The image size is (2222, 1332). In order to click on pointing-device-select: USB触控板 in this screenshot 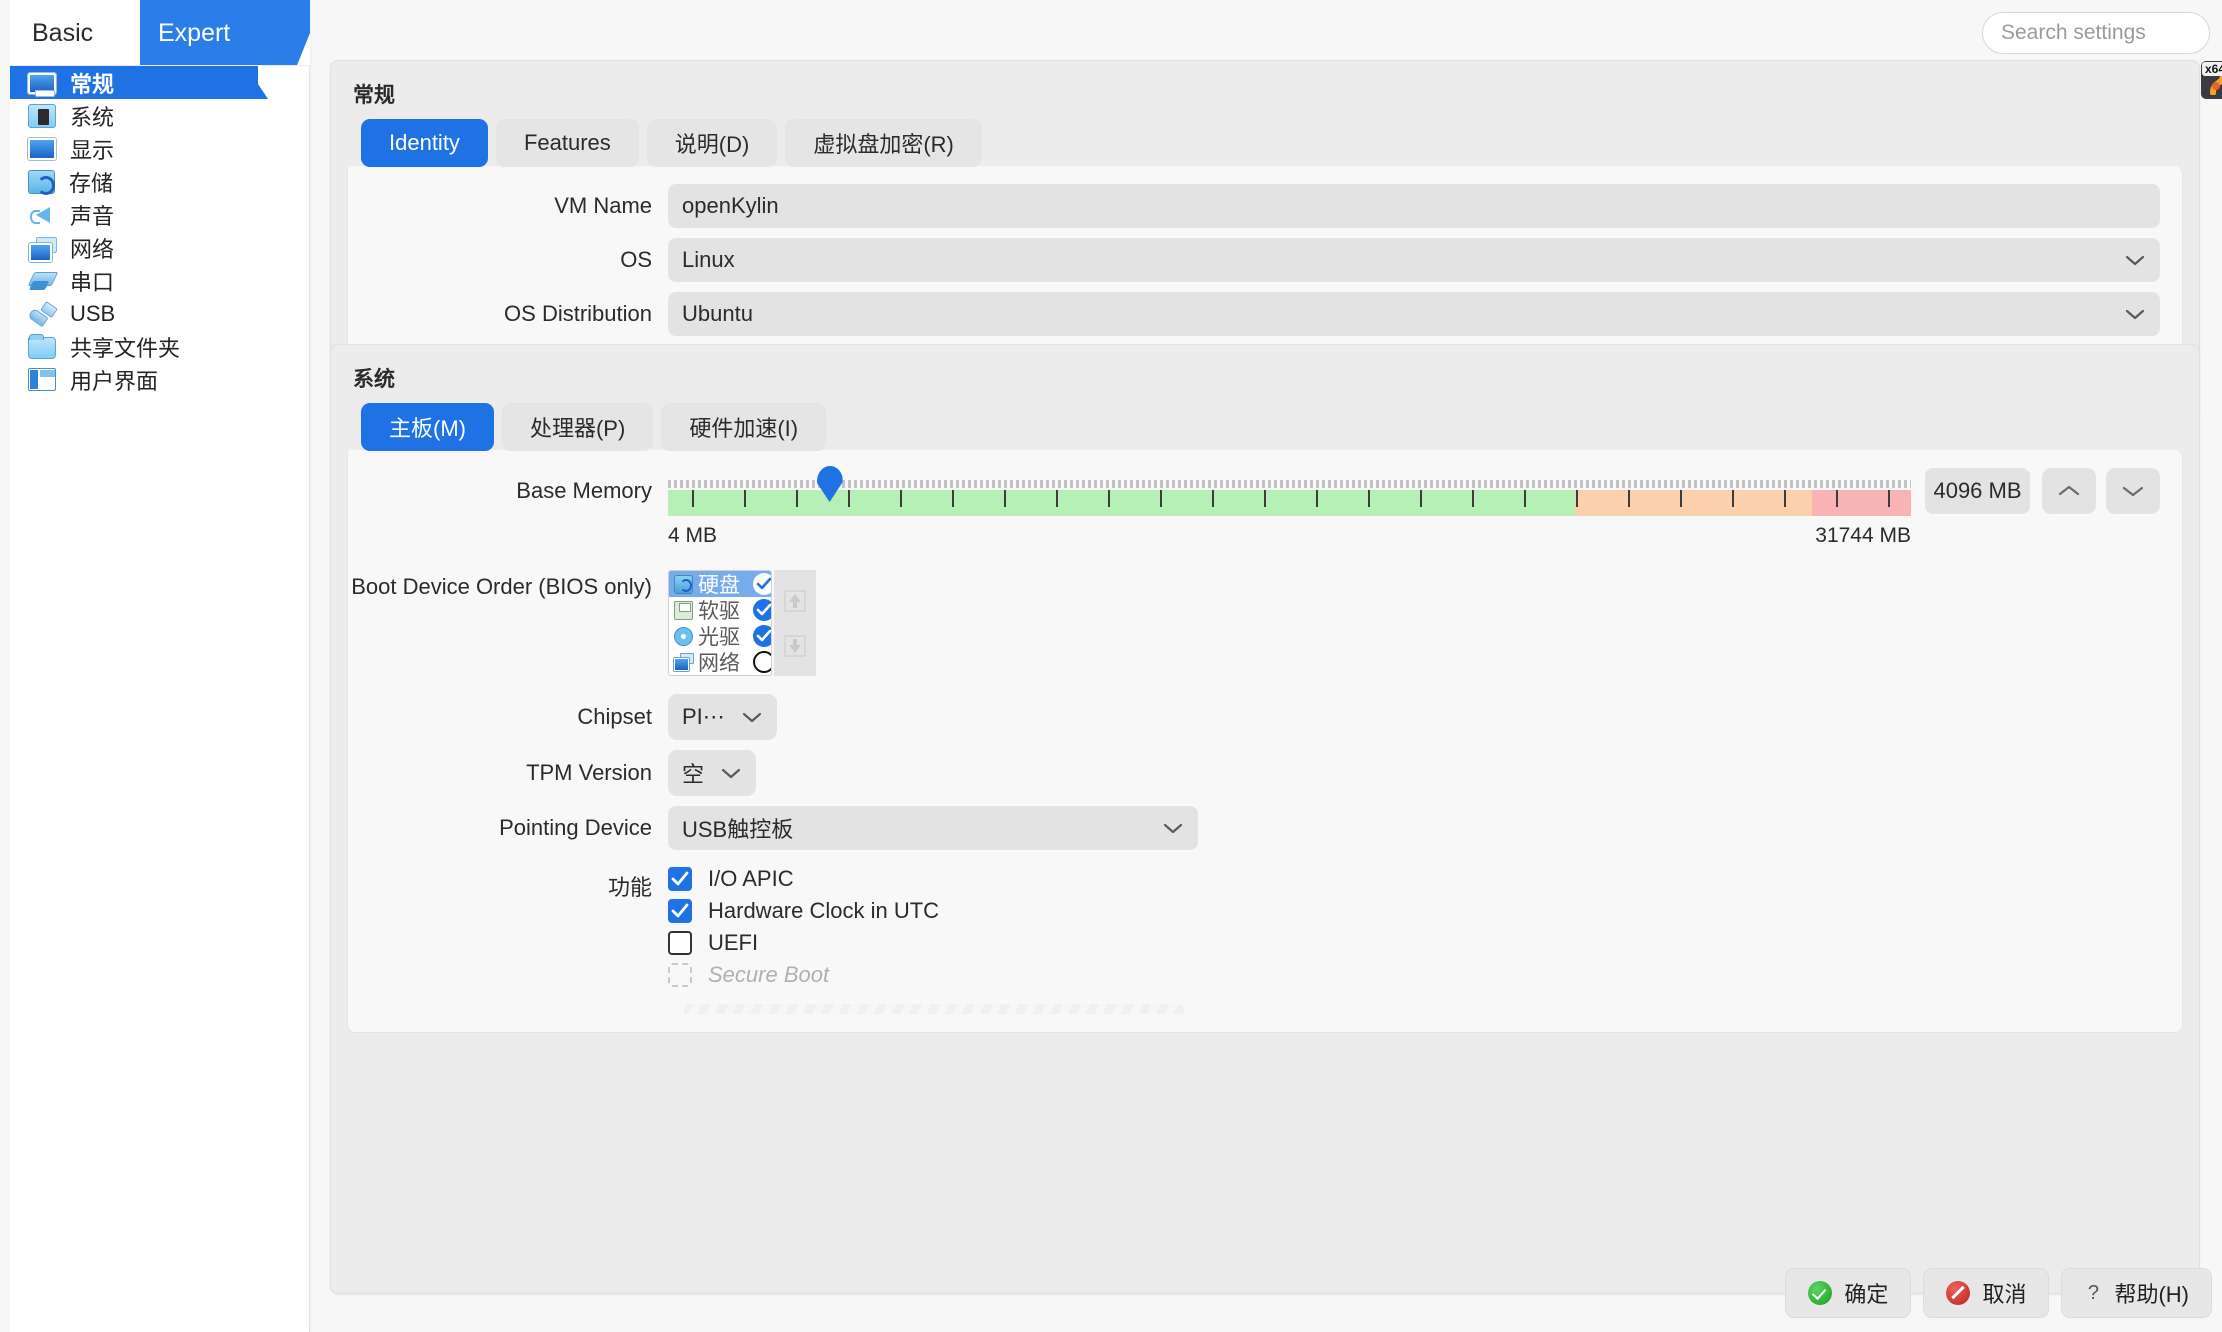, I will do `click(933, 828)`.